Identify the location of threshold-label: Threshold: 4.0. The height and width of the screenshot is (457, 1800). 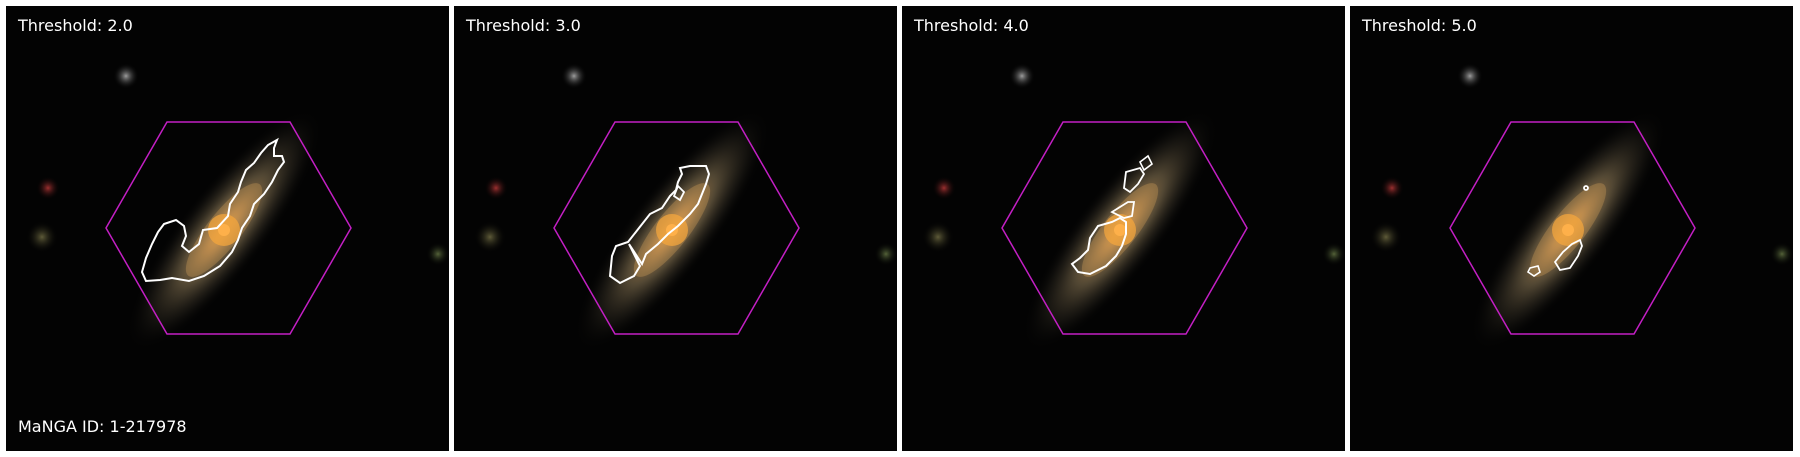
(971, 25).